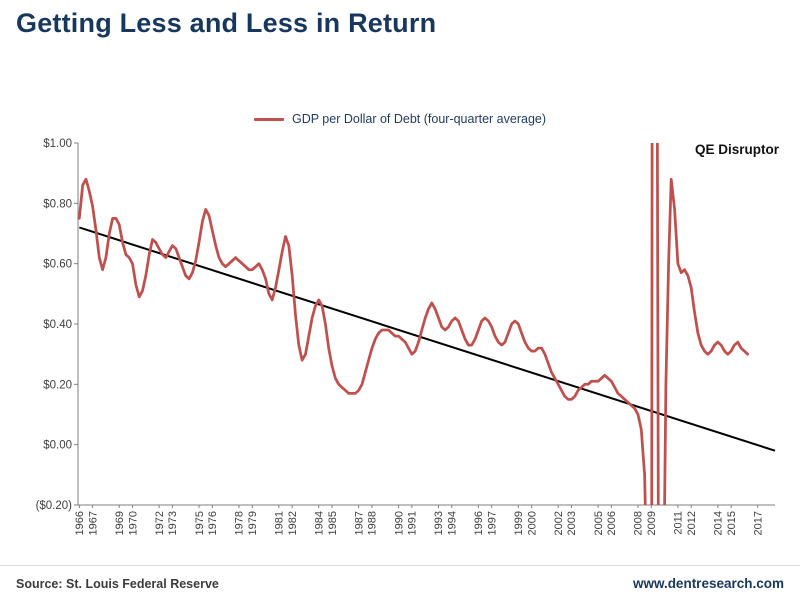 This screenshot has height=601, width=800. What do you see at coordinates (732, 523) in the screenshot?
I see `x-tick-label: 2015` at bounding box center [732, 523].